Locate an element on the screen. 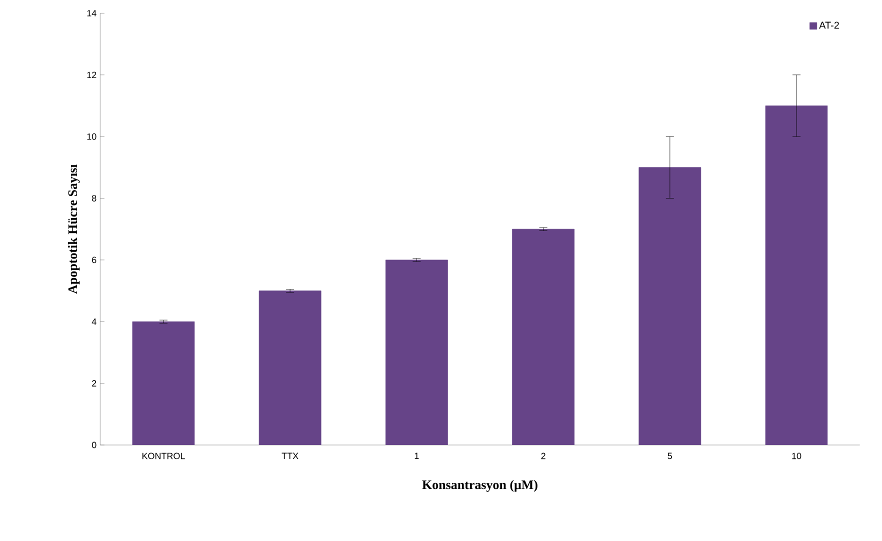  y-tick-label: 10 is located at coordinates (91, 136).